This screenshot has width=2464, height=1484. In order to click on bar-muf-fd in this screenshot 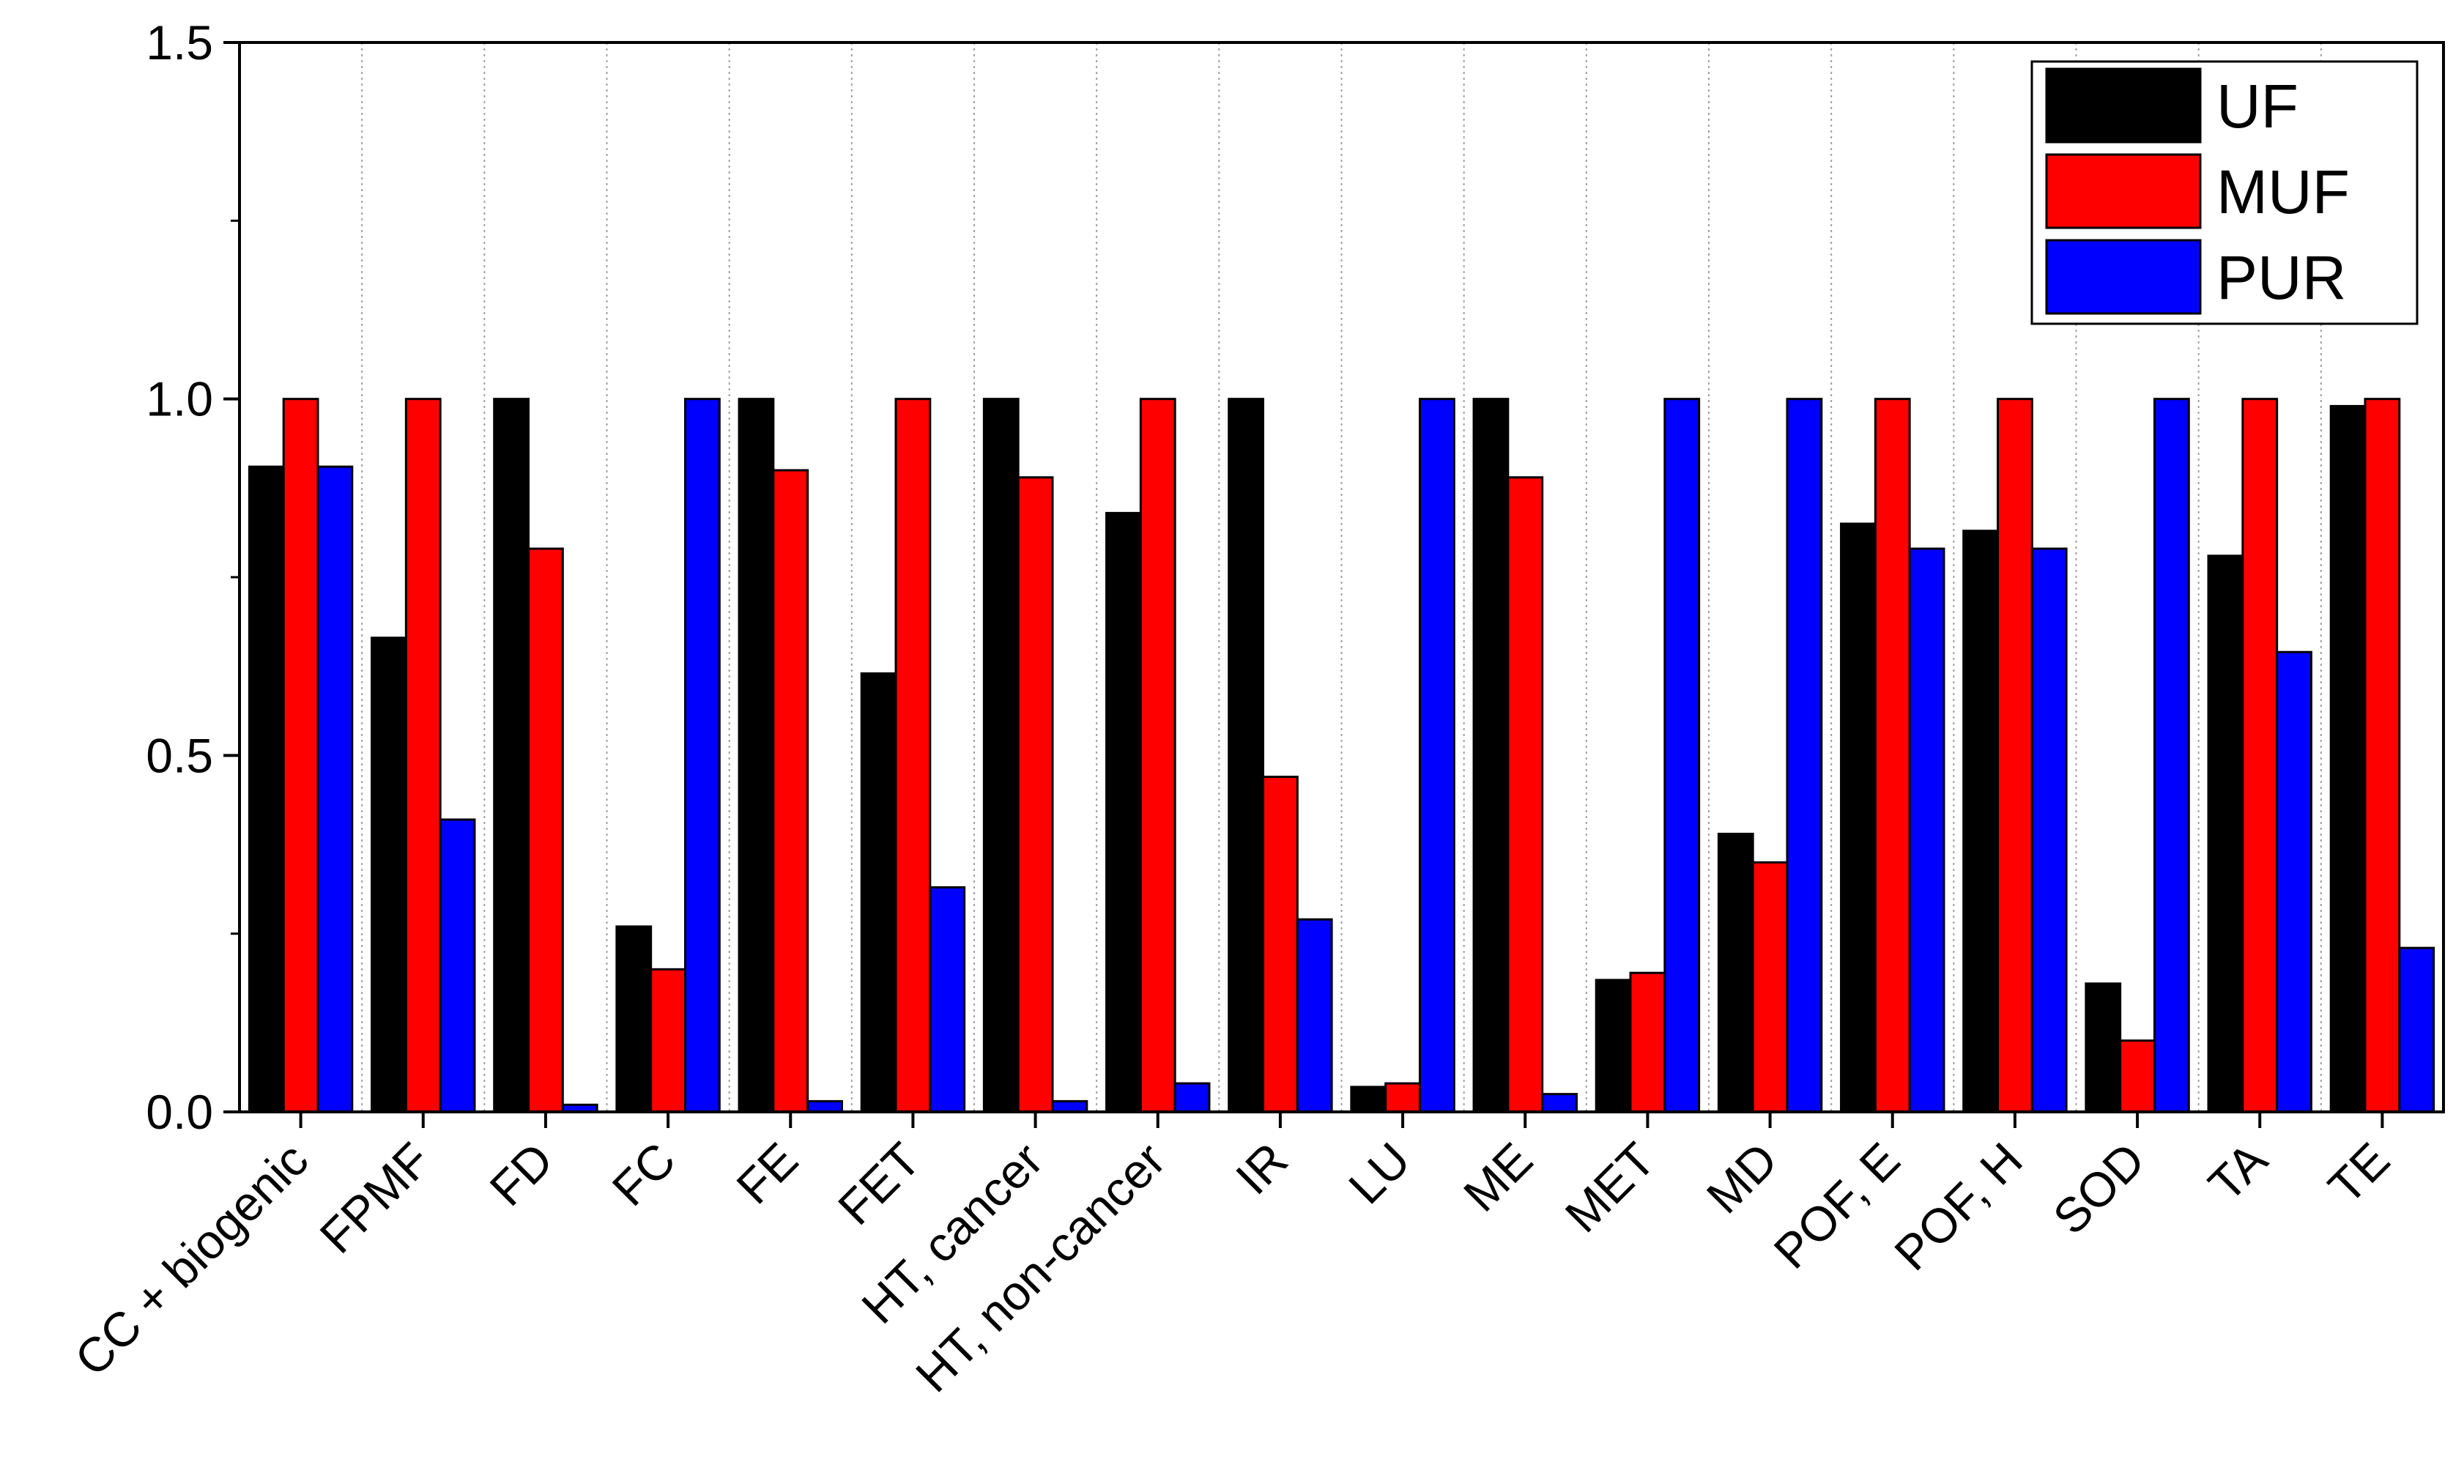, I will do `click(545, 830)`.